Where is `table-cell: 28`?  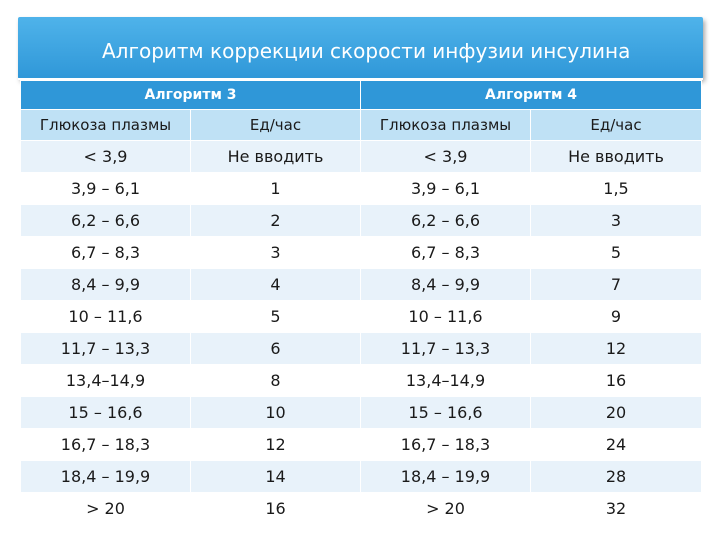 table-cell: 28 is located at coordinates (616, 476).